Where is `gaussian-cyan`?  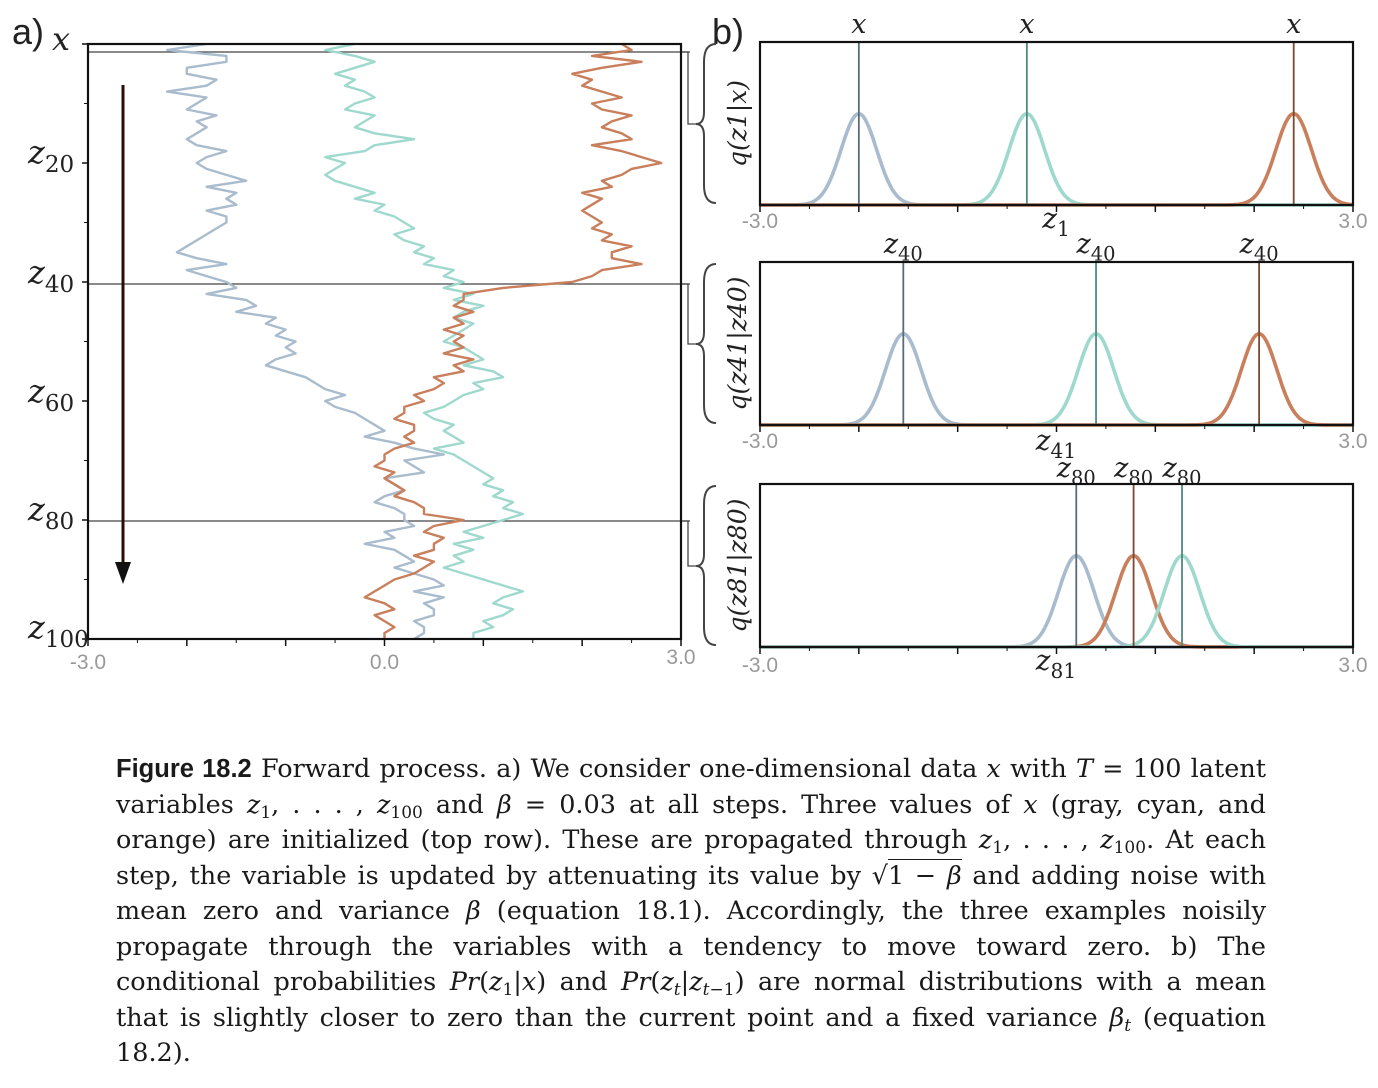
gaussian-cyan is located at coordinates (1056, 379).